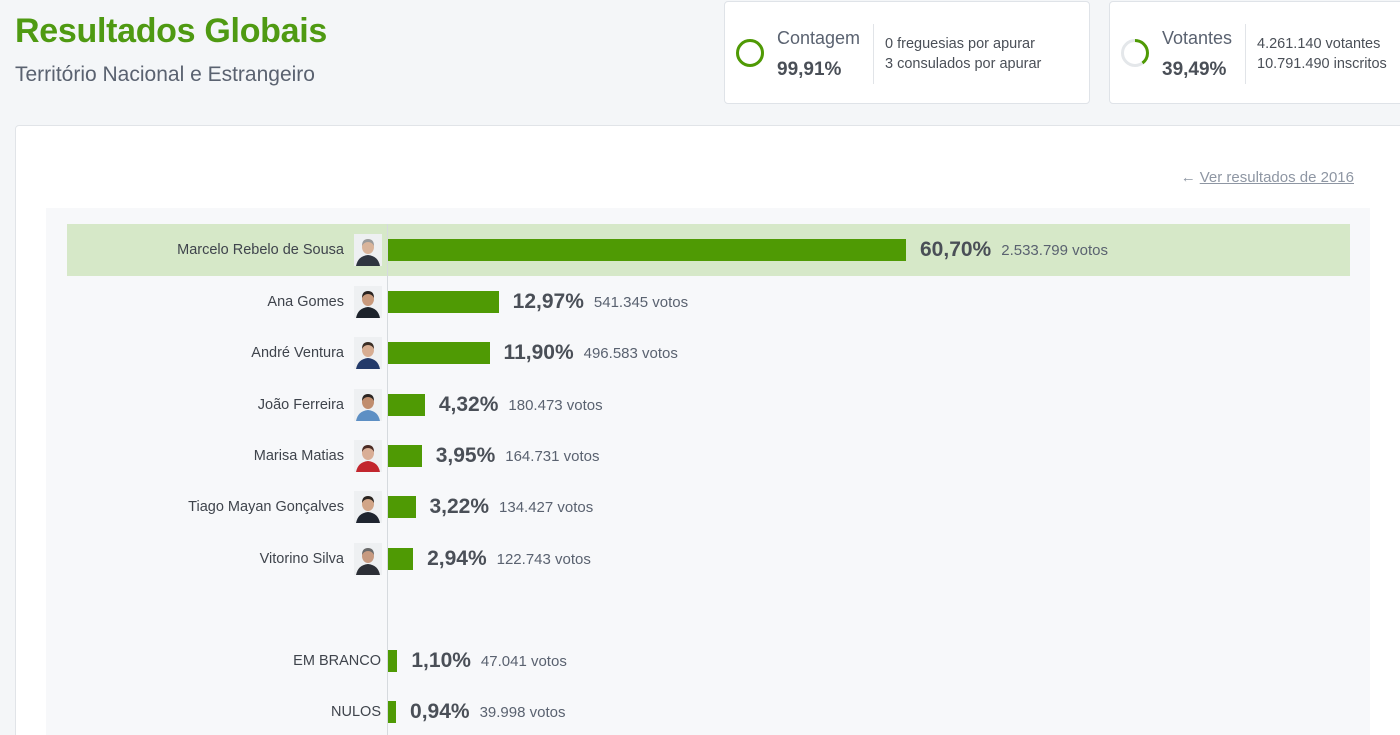 The height and width of the screenshot is (735, 1400). What do you see at coordinates (1276, 177) in the screenshot?
I see `previous-results-label: Ver resultados de 2016` at bounding box center [1276, 177].